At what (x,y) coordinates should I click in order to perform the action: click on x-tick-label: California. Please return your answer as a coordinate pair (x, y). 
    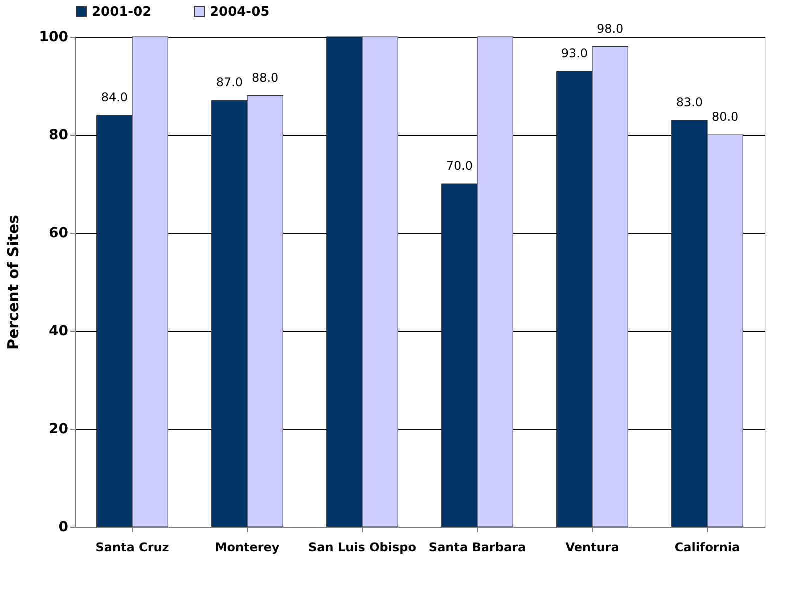
    Looking at the image, I should click on (707, 547).